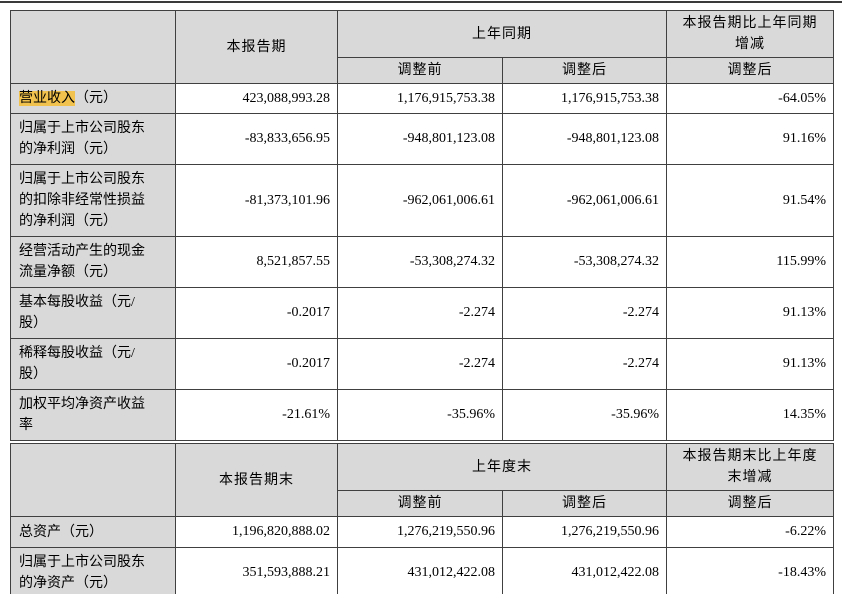 This screenshot has height=594, width=842. Describe the element at coordinates (93, 570) in the screenshot. I see `row-label: 归属于上市公司股东的净资产（元）` at that location.